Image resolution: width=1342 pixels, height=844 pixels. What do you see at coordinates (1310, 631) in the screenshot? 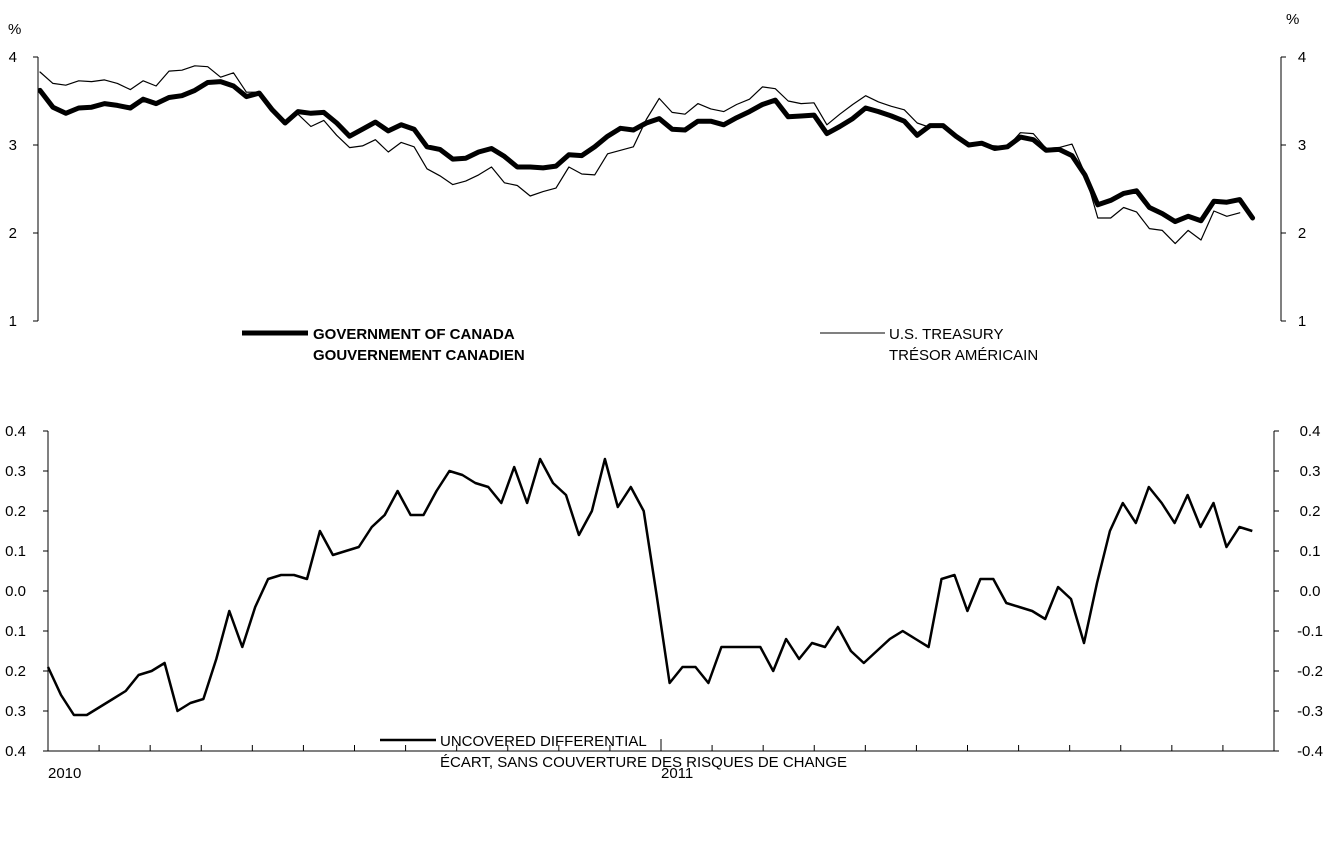
I see `bottom-right-tick-label: -0.1` at bounding box center [1310, 631].